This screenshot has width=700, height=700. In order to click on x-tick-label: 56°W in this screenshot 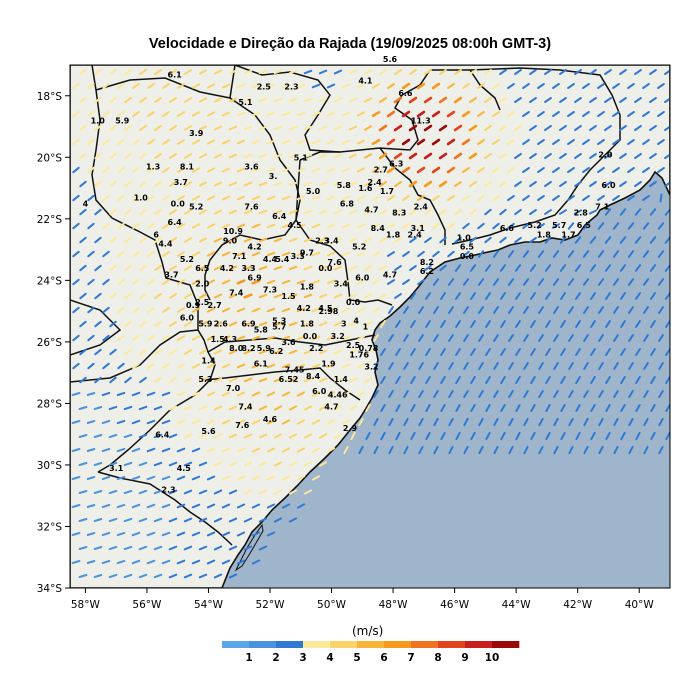, I will do `click(147, 605)`.